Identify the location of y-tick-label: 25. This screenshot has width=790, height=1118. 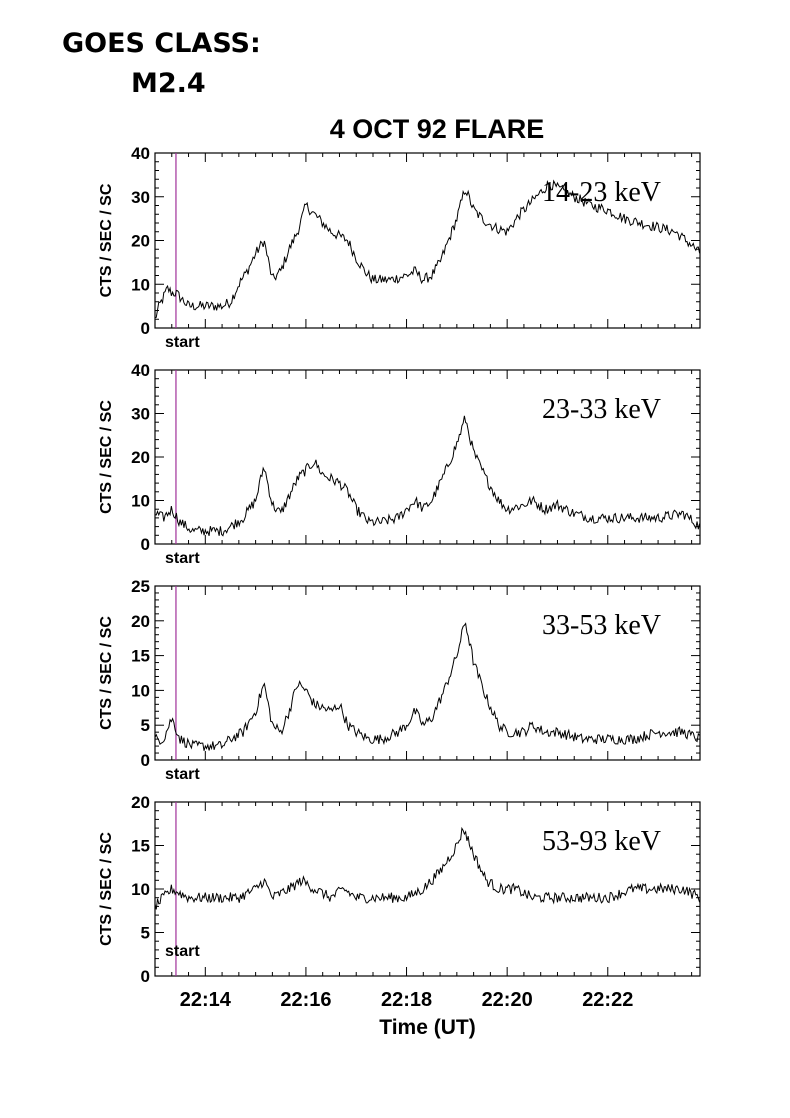
(140, 586).